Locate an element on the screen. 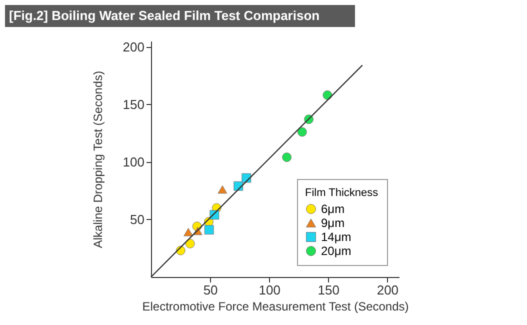 The image size is (527, 325). y-axis-title: Alkaline Dropping Test (Seconds) is located at coordinates (97, 159).